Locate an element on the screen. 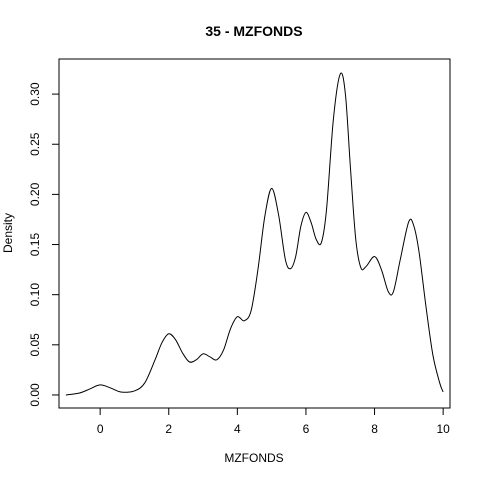 The height and width of the screenshot is (480, 480). x-axis-ticks: 0 2 4 6 8 10 is located at coordinates (273, 422).